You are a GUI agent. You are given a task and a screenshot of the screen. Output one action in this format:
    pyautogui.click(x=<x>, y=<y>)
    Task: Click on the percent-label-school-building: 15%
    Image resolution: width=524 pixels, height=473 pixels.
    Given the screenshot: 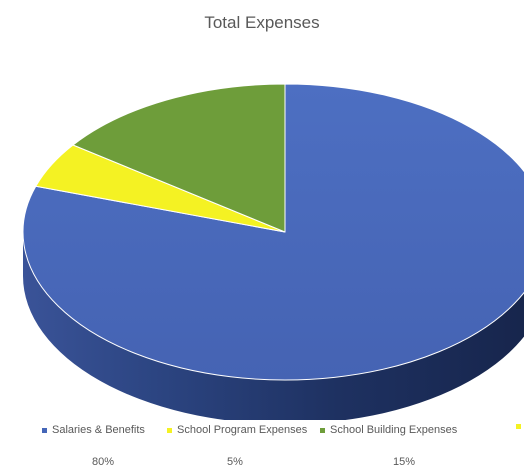 What is the action you would take?
    pyautogui.click(x=404, y=462)
    